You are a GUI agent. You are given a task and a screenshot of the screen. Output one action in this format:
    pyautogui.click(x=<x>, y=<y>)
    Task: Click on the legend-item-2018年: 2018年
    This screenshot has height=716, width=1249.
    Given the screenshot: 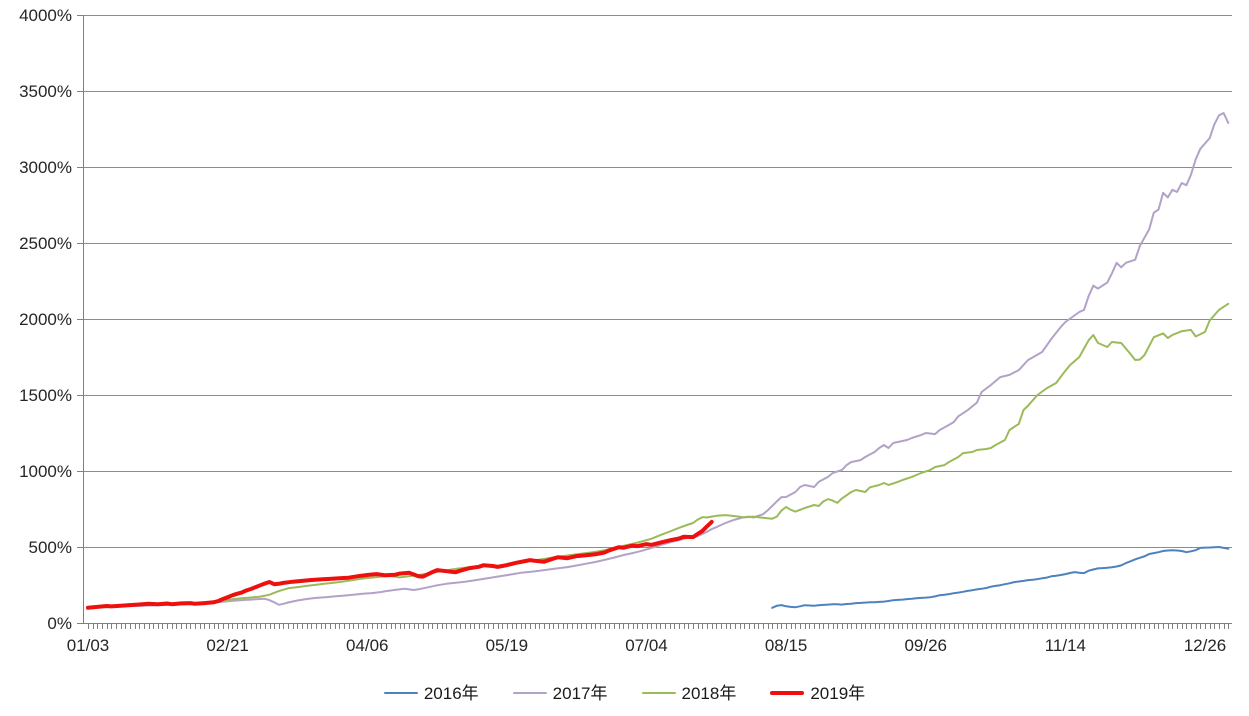 What is the action you would take?
    pyautogui.click(x=689, y=693)
    